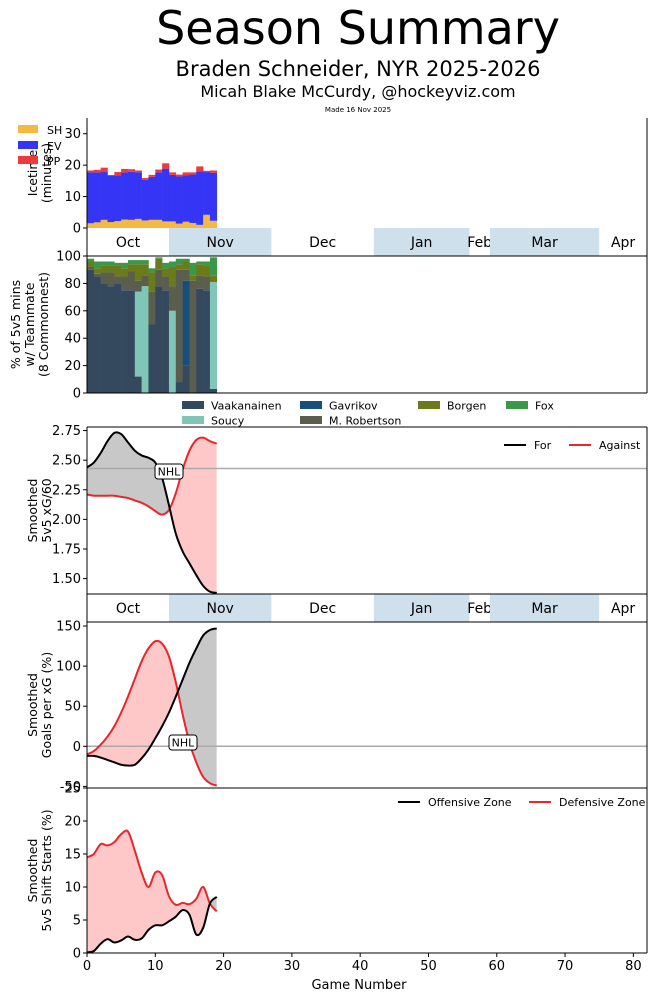 The width and height of the screenshot is (657, 1000). What do you see at coordinates (633, 966) in the screenshot?
I see `shift-starts-xtick-label: 80` at bounding box center [633, 966].